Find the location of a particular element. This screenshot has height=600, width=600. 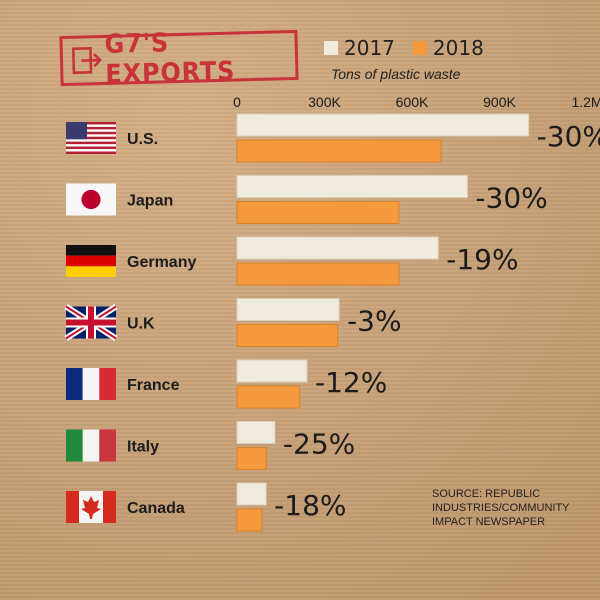

legend-item-2017: 2017 is located at coordinates (359, 48).